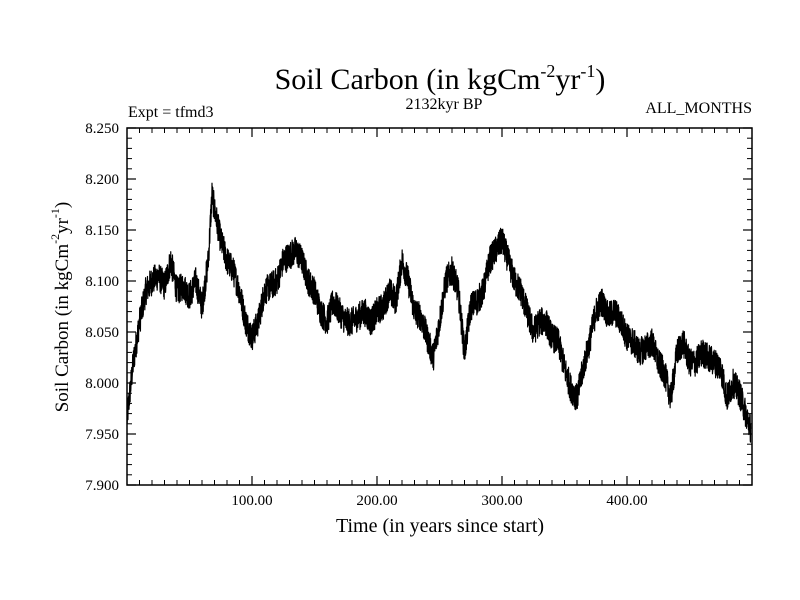  Describe the element at coordinates (444, 104) in the screenshot. I see `chart-subtitle: 2132kyr BP` at that location.